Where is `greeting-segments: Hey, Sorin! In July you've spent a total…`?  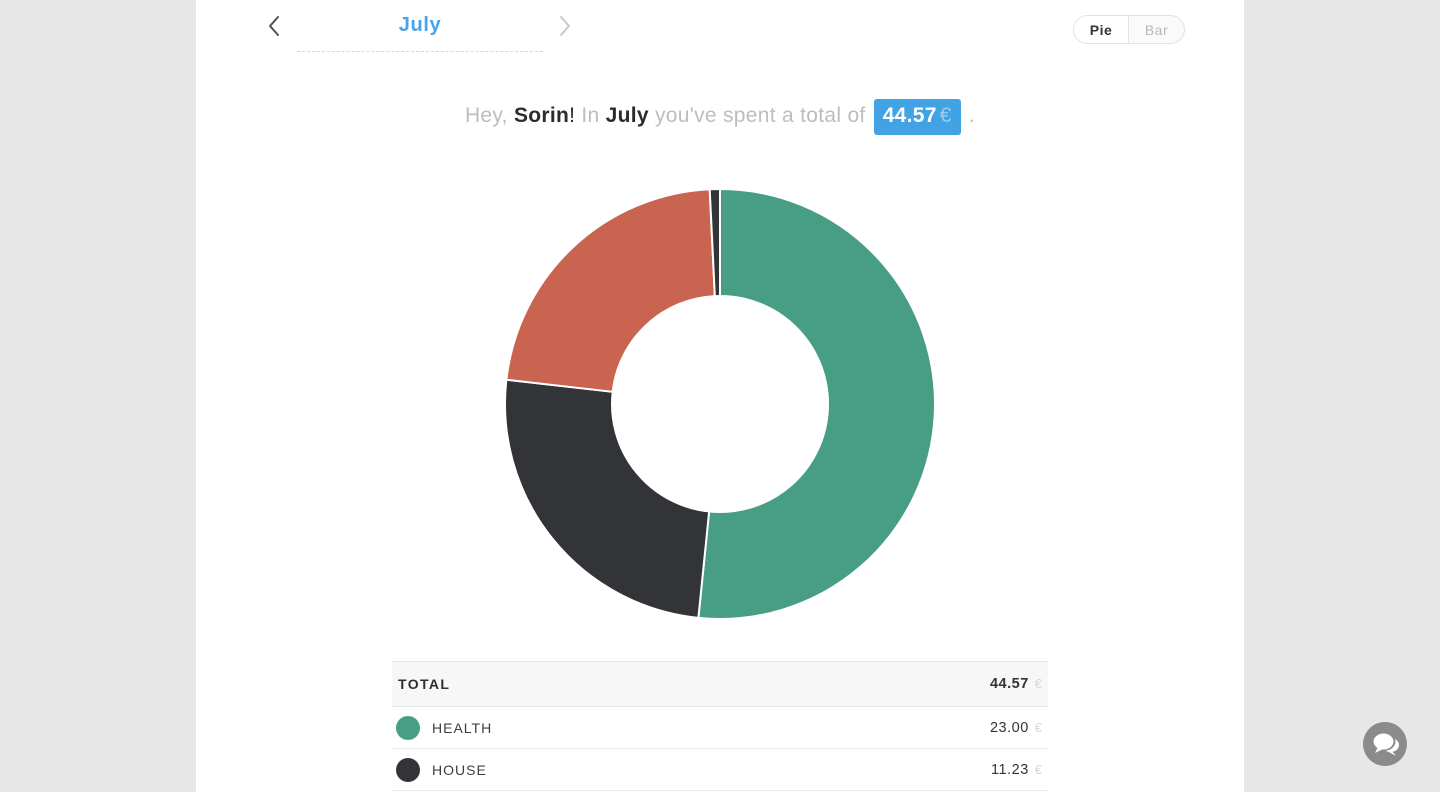 greeting-segments: Hey, Sorin! In July you've spent a total… is located at coordinates (668, 115).